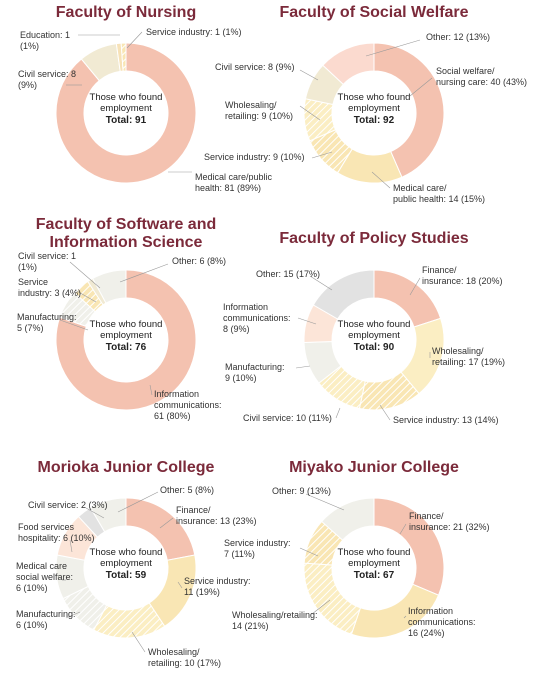  Describe the element at coordinates (184, 657) in the screenshot. I see `slice-label-wholesaling-retailing: Wholesaling/retailing: 10 (17%)` at that location.